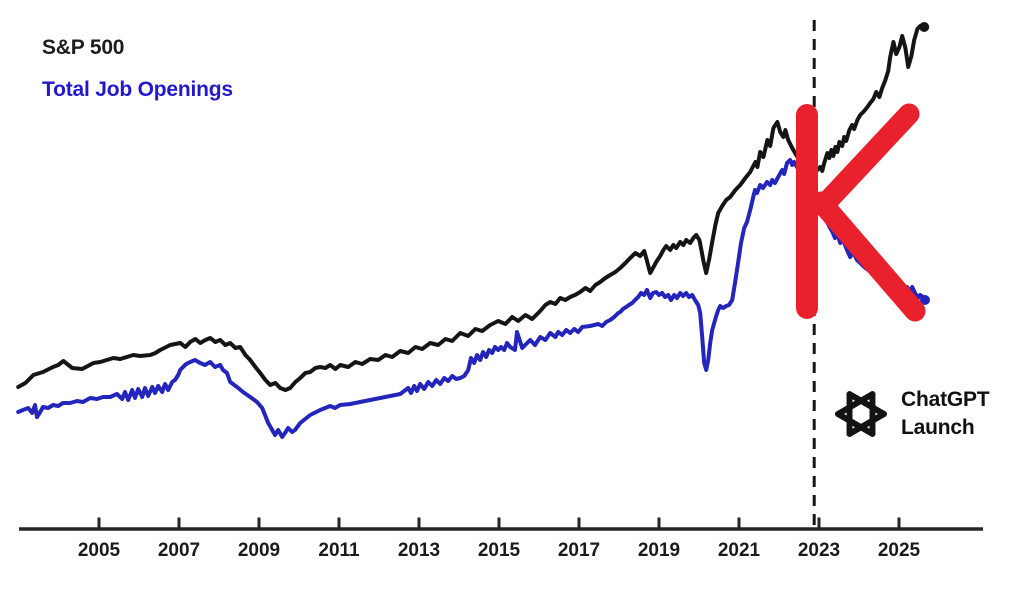  Describe the element at coordinates (499, 550) in the screenshot. I see `x-axis-tick-label: 2015` at that location.